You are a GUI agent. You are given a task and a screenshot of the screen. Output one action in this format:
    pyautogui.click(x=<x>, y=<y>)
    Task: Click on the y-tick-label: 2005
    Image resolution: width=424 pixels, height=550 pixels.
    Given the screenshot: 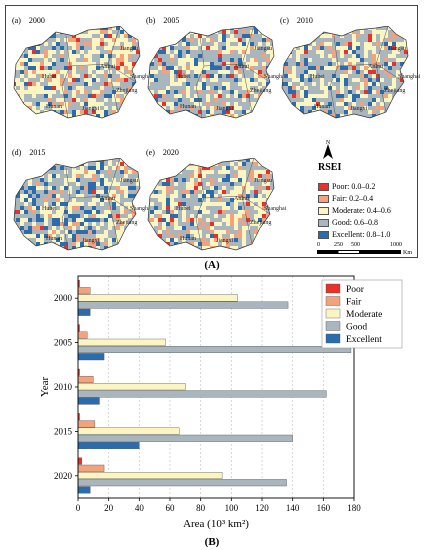 What is the action you would take?
    pyautogui.click(x=63, y=343)
    